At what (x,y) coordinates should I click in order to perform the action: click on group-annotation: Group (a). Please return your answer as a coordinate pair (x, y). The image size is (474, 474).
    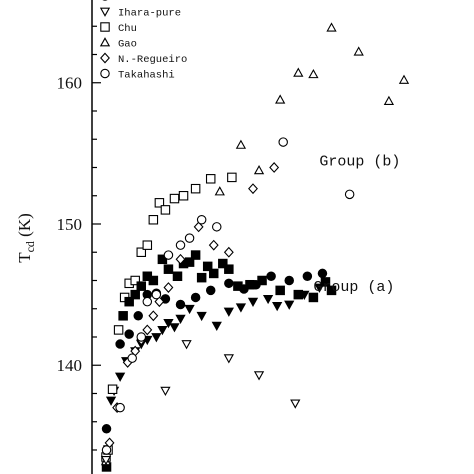
    Looking at the image, I should click on (353, 287).